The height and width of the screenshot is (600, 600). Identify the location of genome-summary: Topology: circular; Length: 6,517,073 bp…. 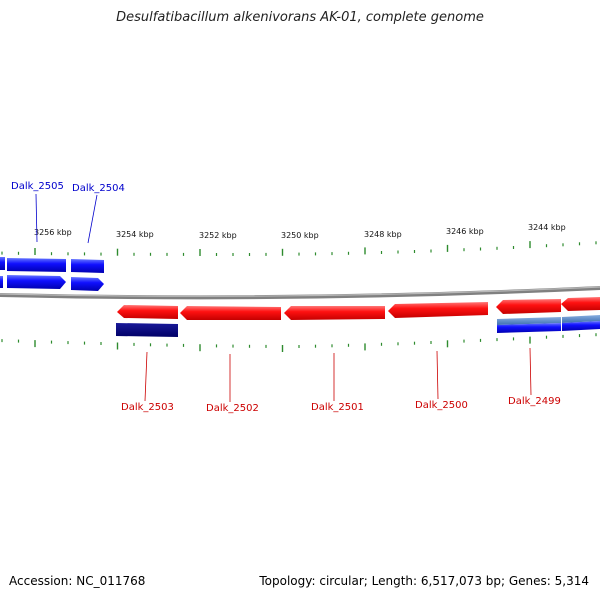
(424, 581).